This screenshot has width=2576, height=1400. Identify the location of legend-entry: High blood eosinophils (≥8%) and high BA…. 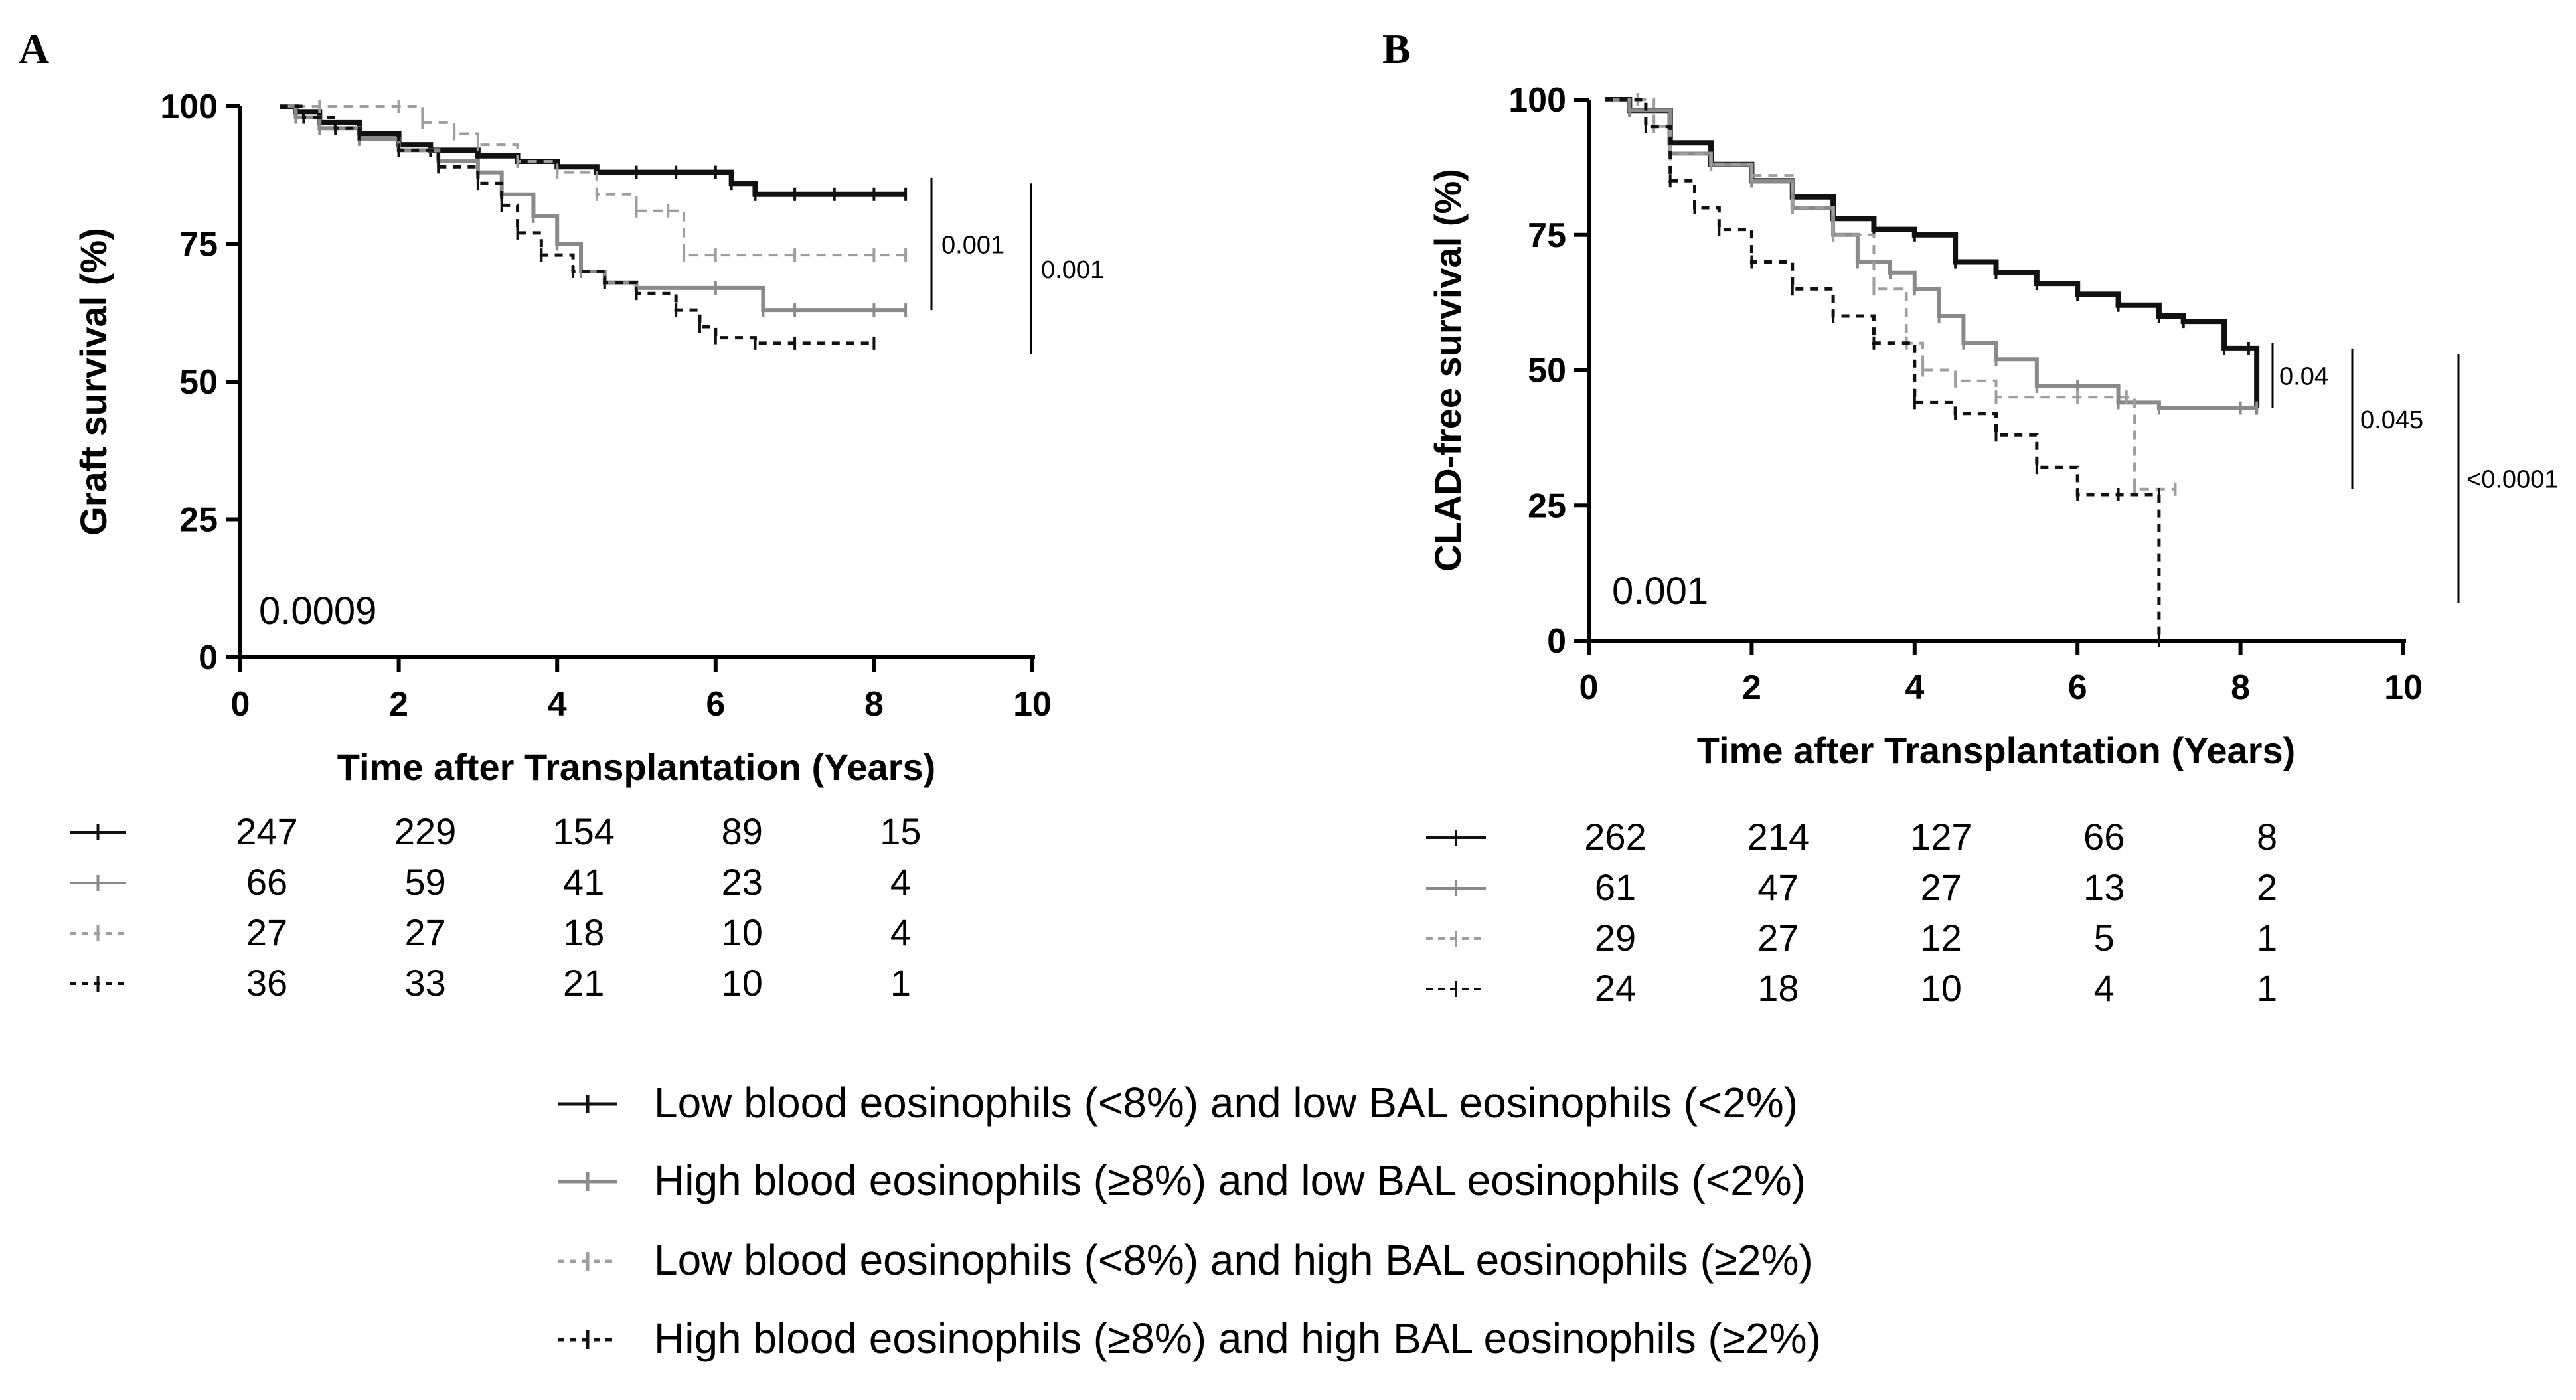
(1237, 1338).